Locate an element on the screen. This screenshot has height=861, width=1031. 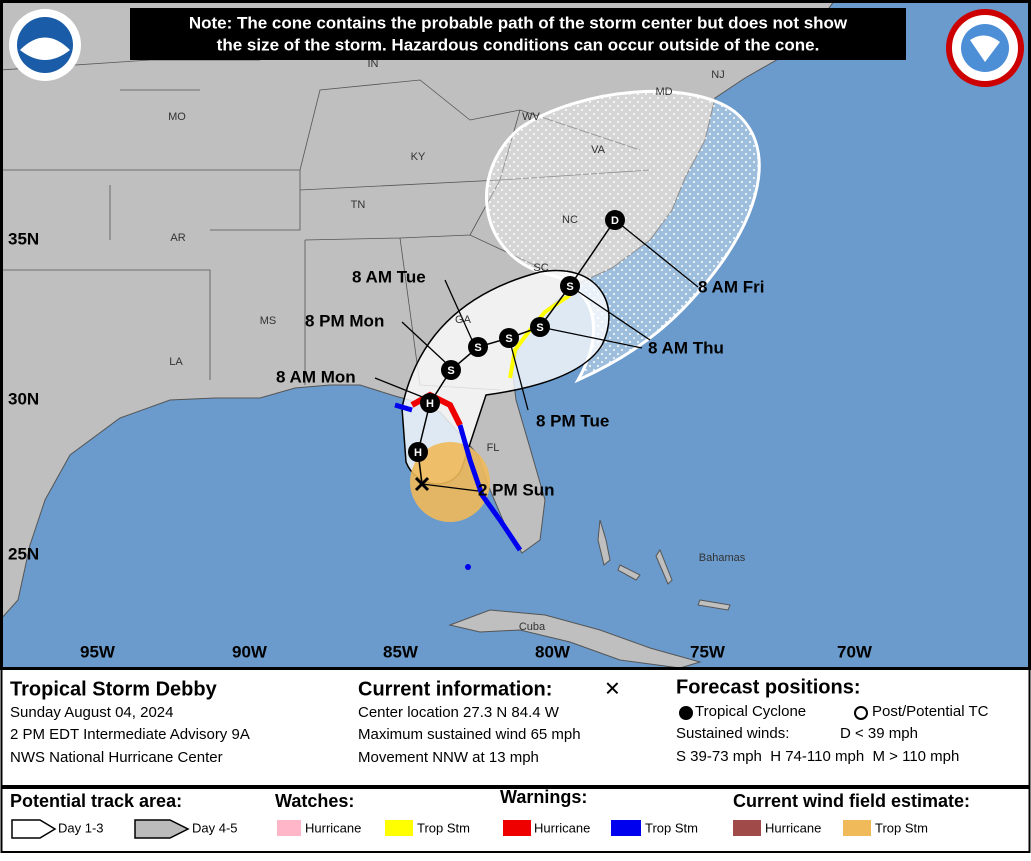
info-text: Center location 27.3 N 84.4 W is located at coordinates (459, 712).